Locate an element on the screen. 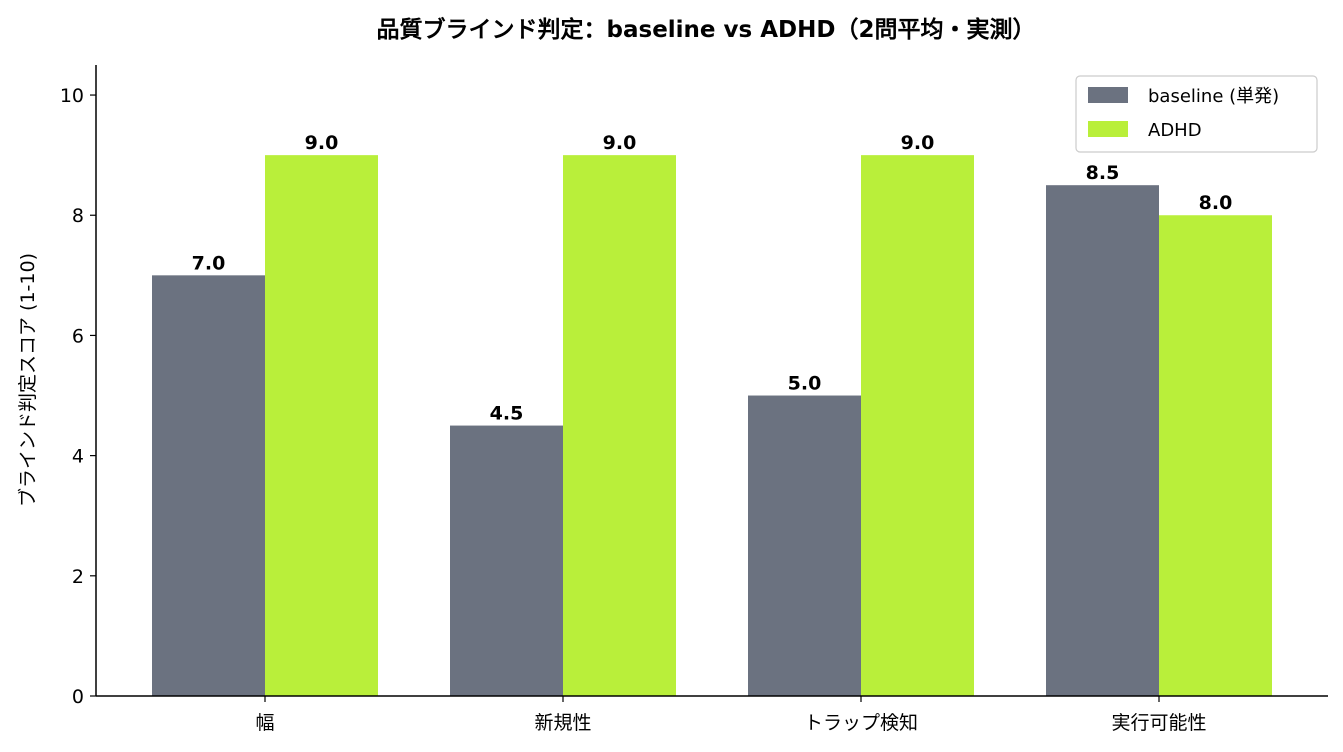 The width and height of the screenshot is (1343, 752). y-axis-label: ブラインド判定スコア (1-10) is located at coordinates (27, 380).